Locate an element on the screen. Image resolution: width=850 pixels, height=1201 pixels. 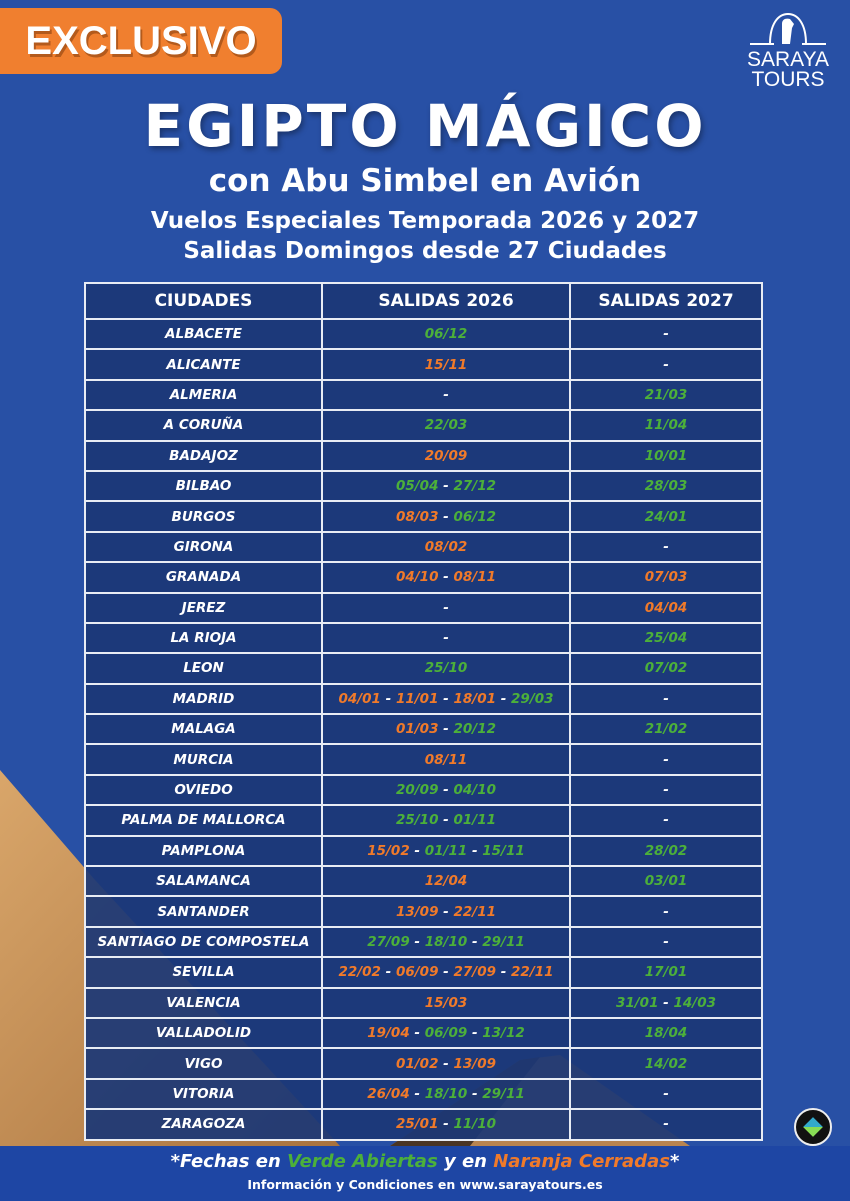
departures-2026-cell: 26/04 - 18/10 - 29/11 is located at coordinates (446, 1094).